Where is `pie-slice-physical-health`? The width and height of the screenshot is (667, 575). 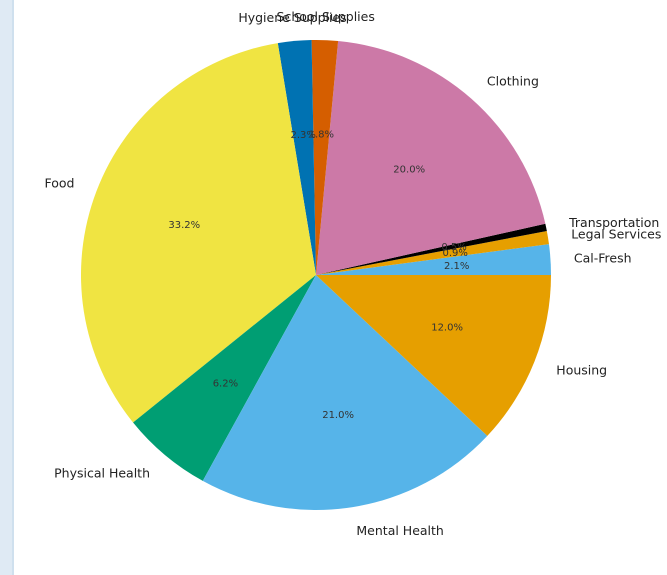 pie-slice-physical-health is located at coordinates (224, 378).